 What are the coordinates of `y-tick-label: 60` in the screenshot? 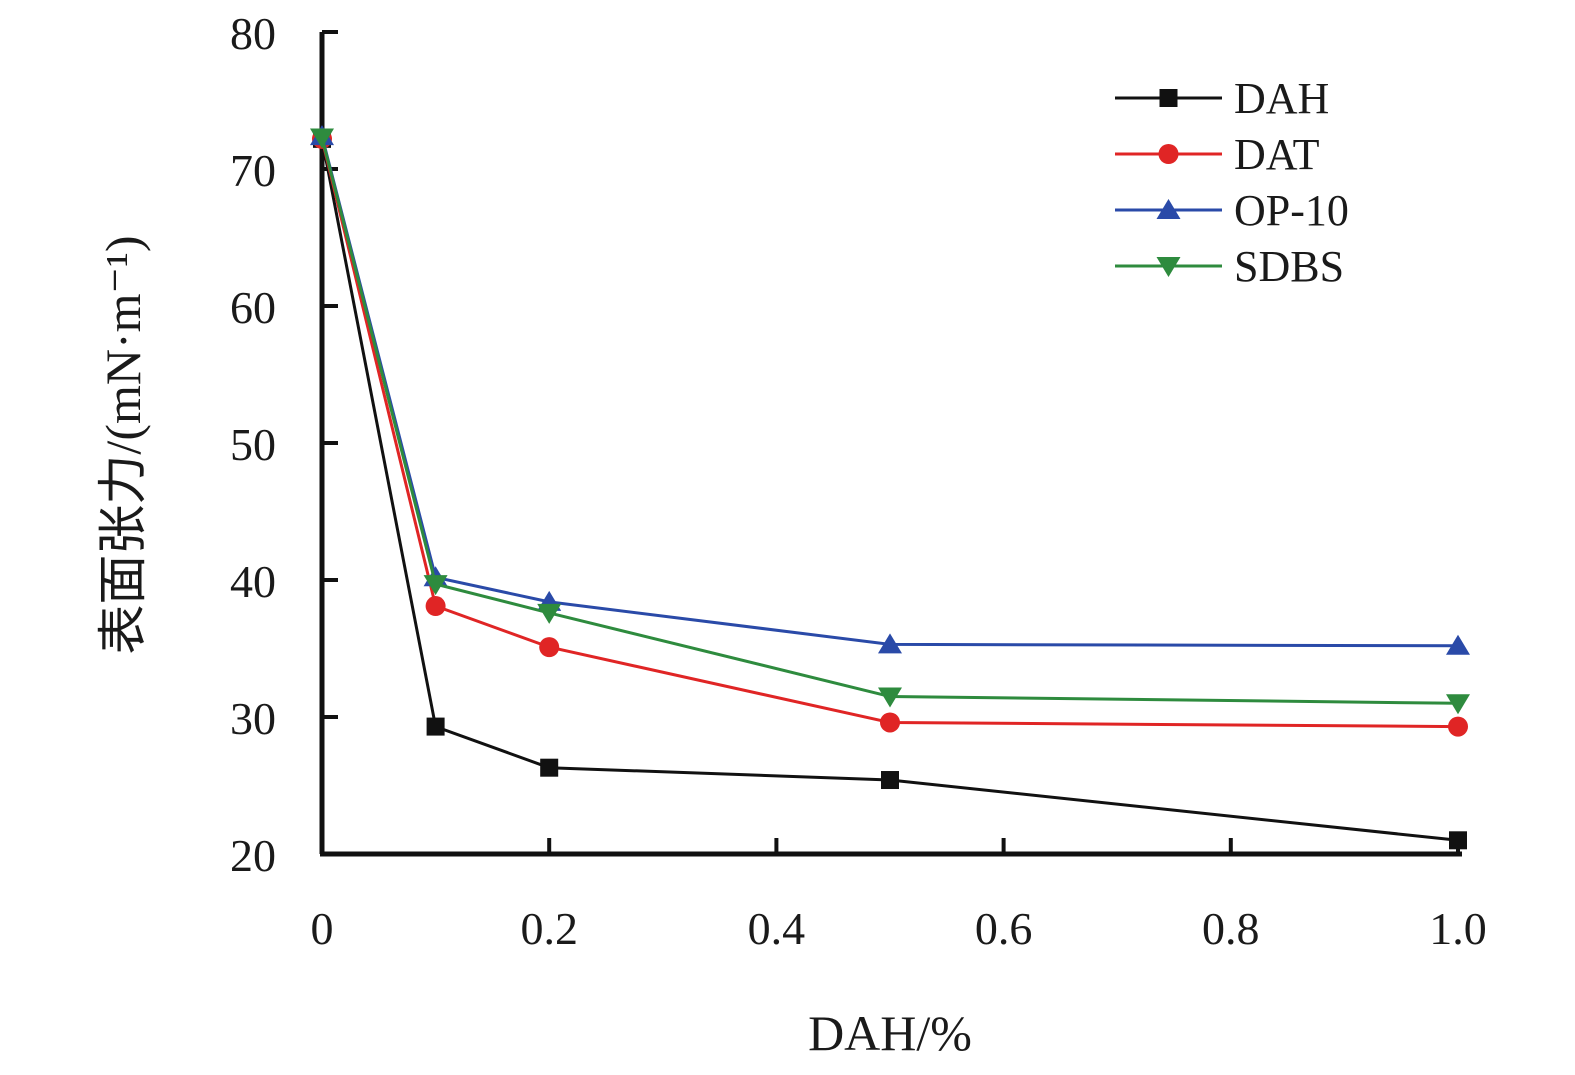 It's located at (253, 307).